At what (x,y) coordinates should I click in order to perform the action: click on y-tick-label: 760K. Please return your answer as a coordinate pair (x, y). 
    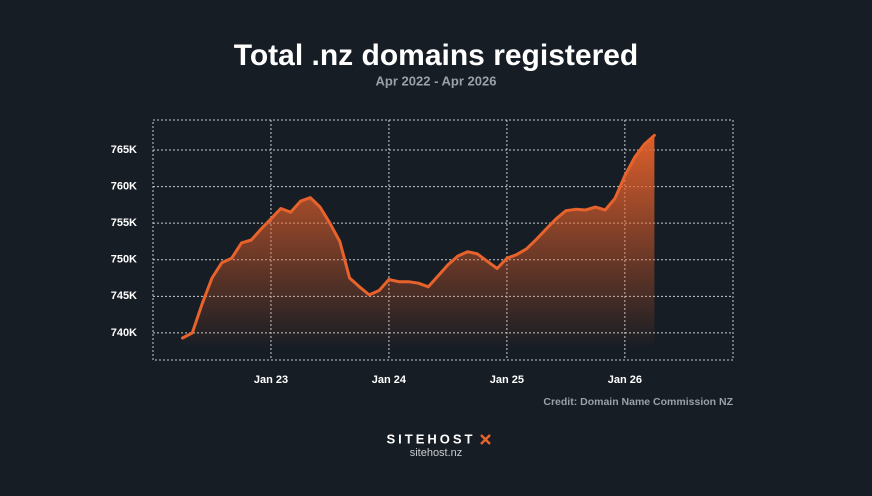
    Looking at the image, I should click on (124, 186).